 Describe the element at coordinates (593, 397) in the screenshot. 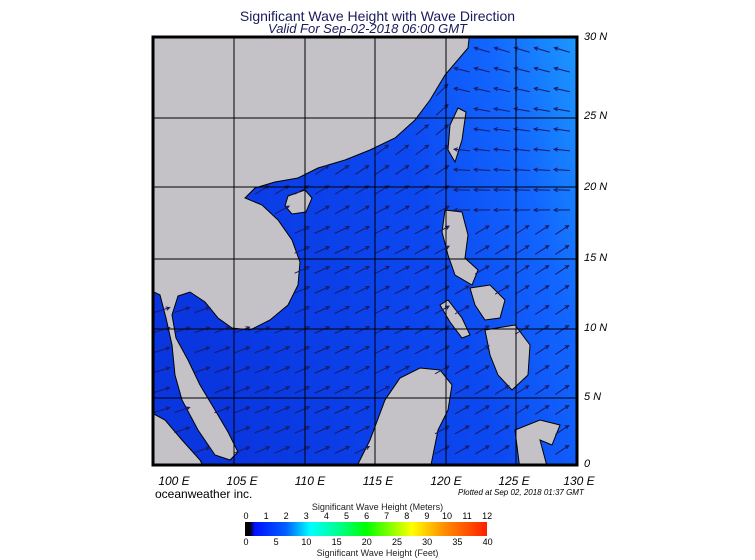

I see `lat-label: 5 N` at that location.